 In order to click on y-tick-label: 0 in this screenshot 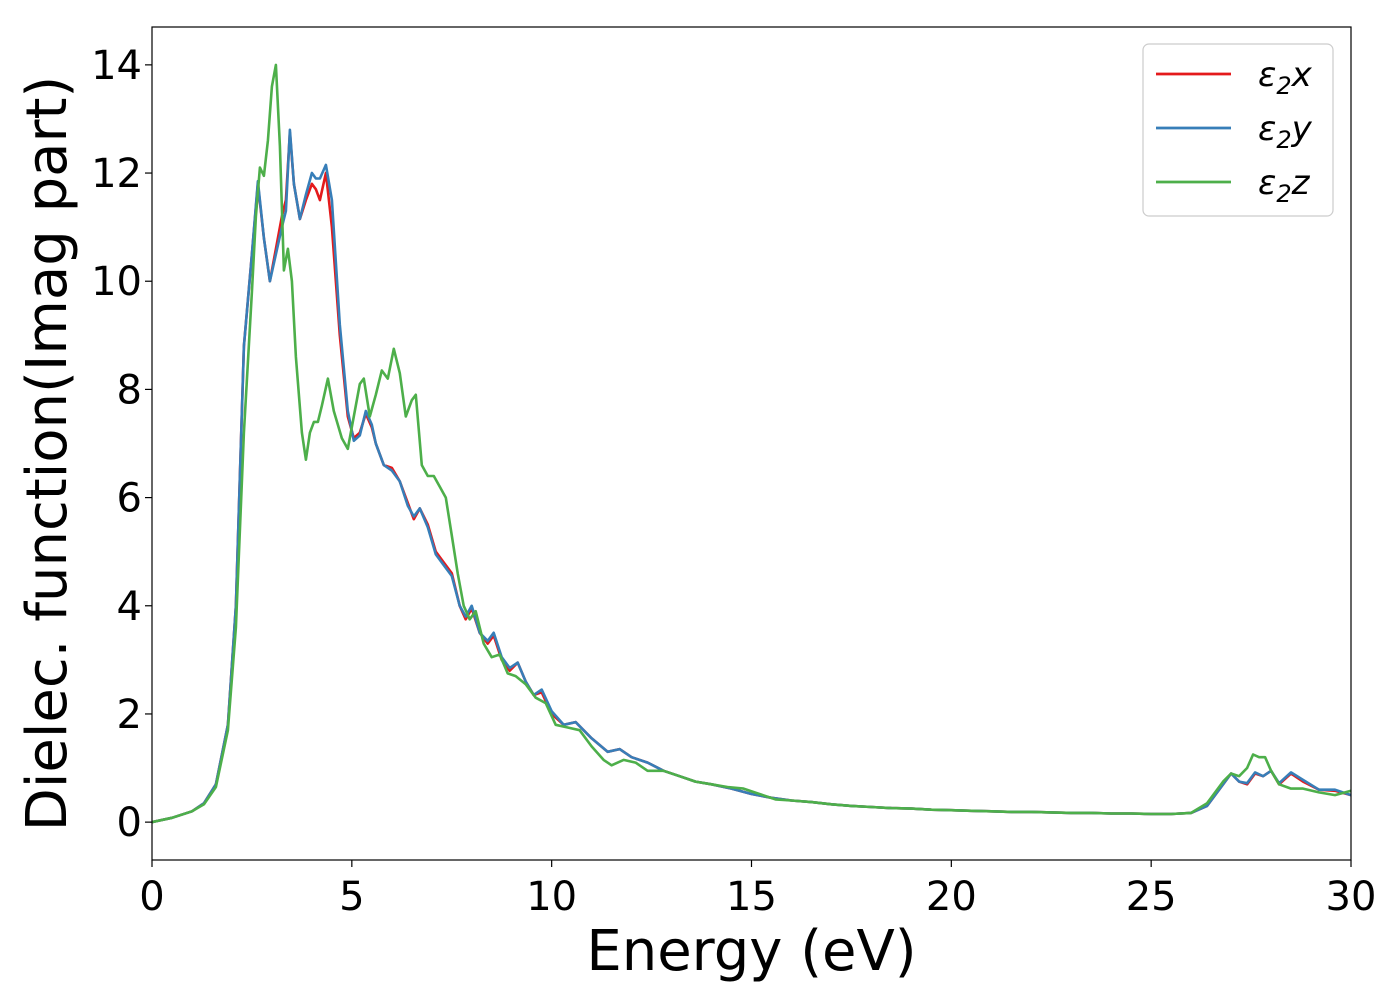, I will do `click(129, 823)`.